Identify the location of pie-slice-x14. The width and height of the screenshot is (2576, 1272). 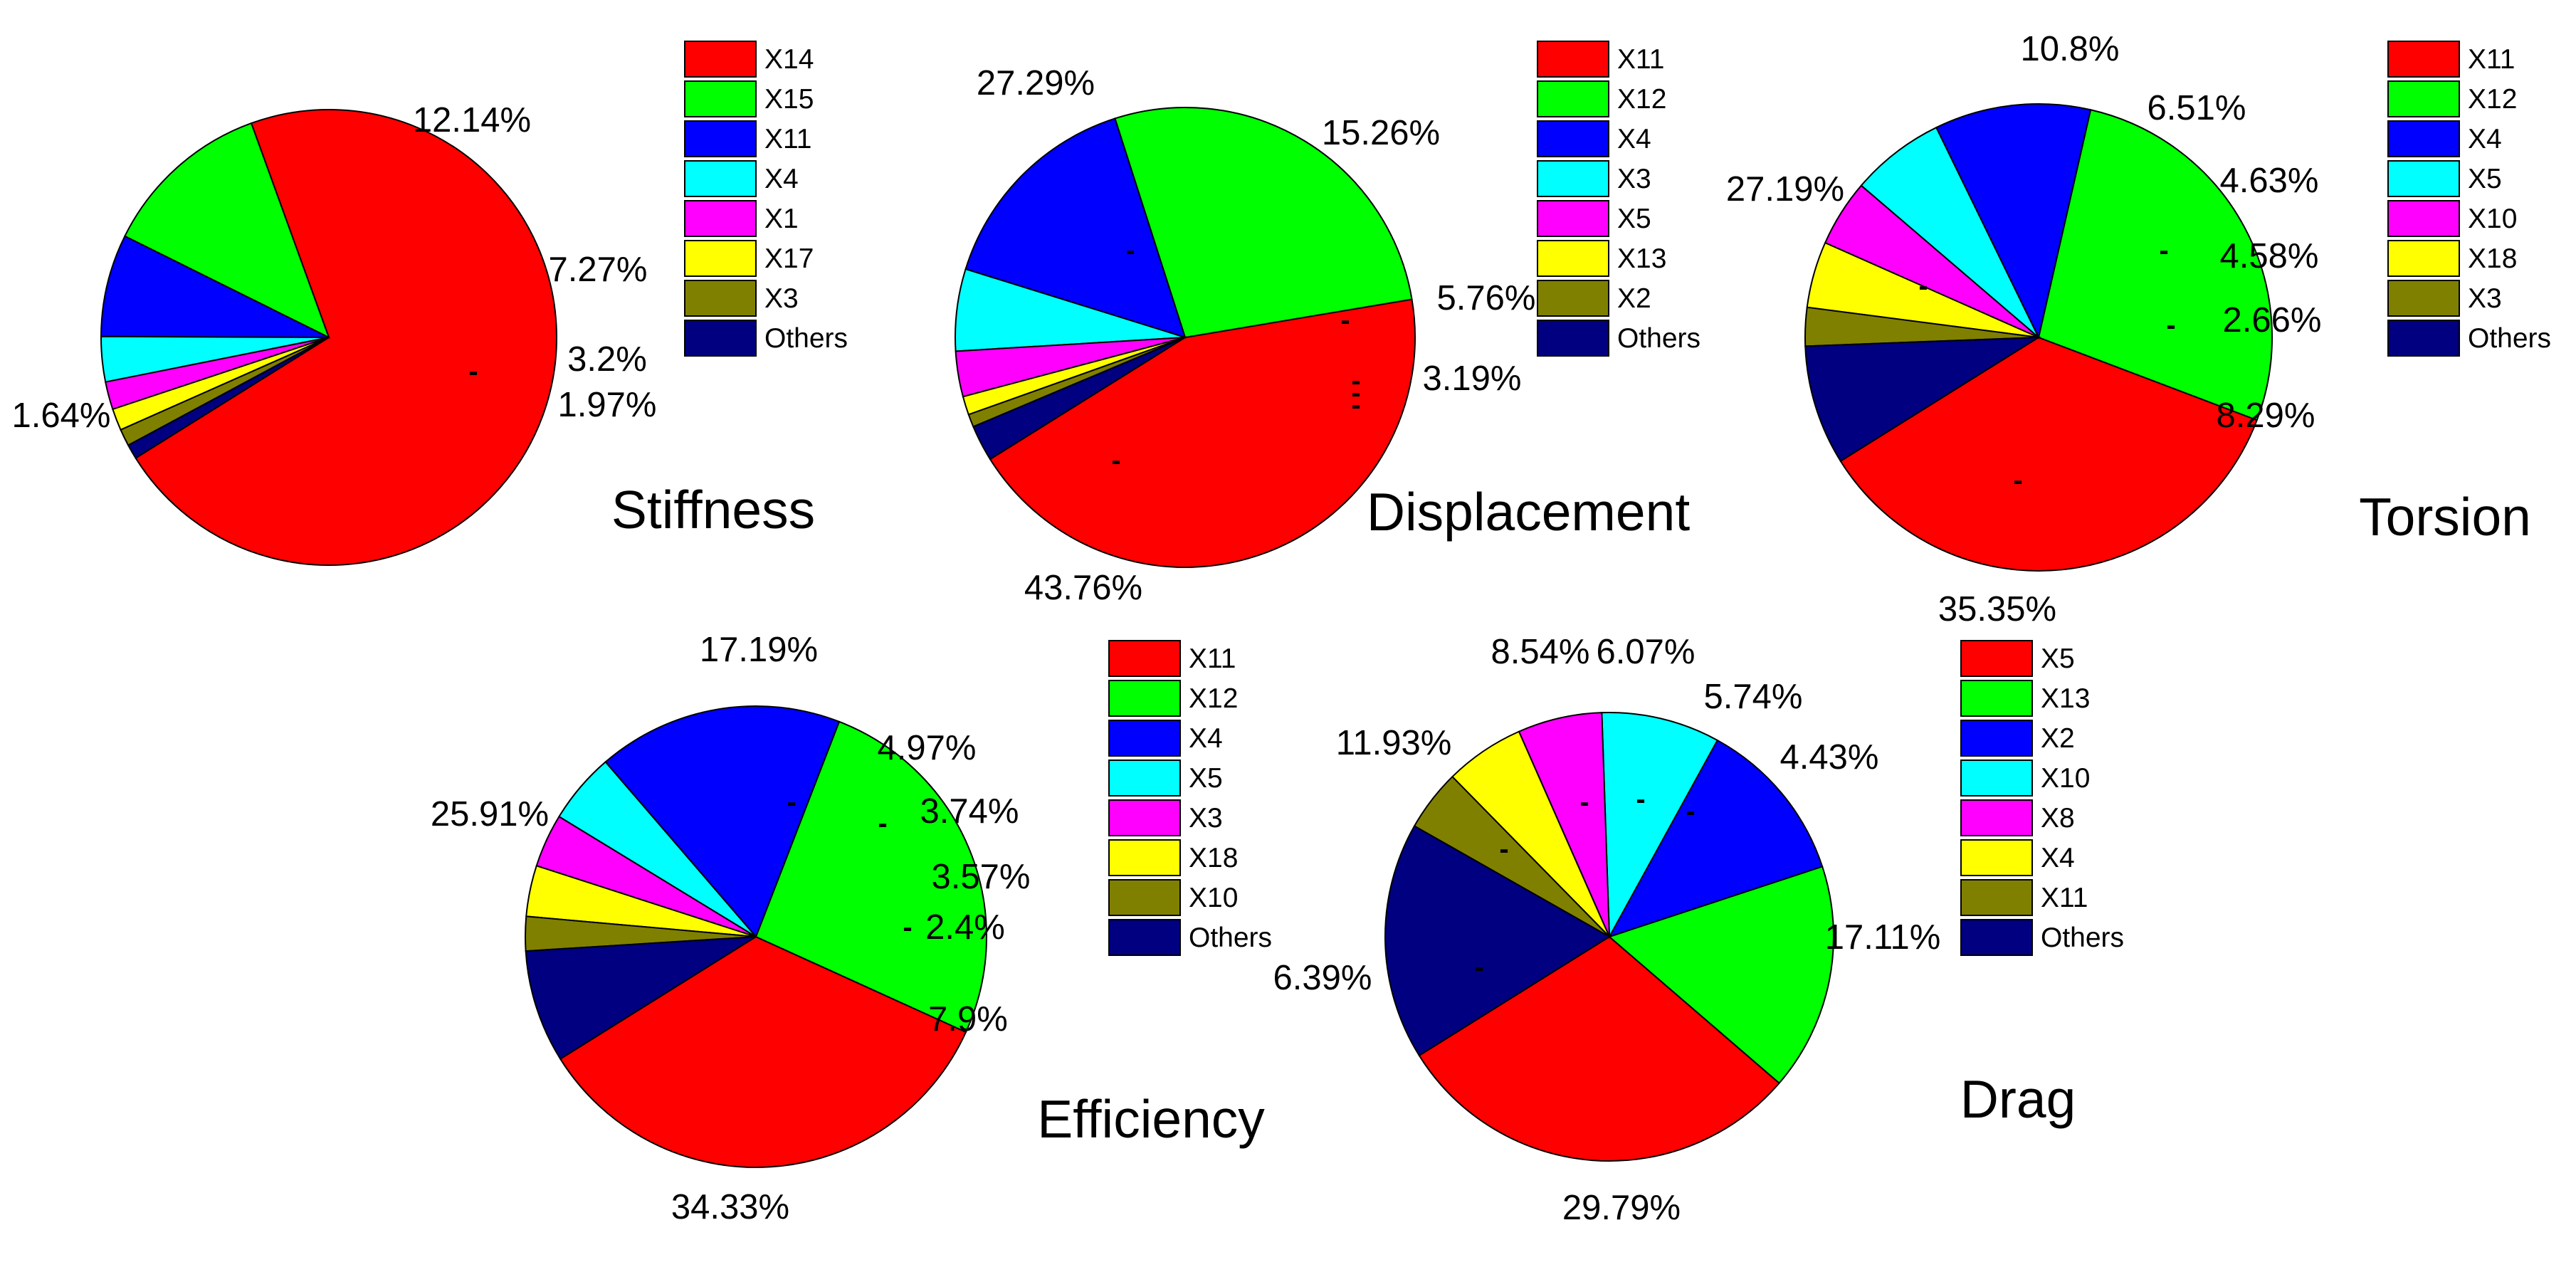
(346, 337).